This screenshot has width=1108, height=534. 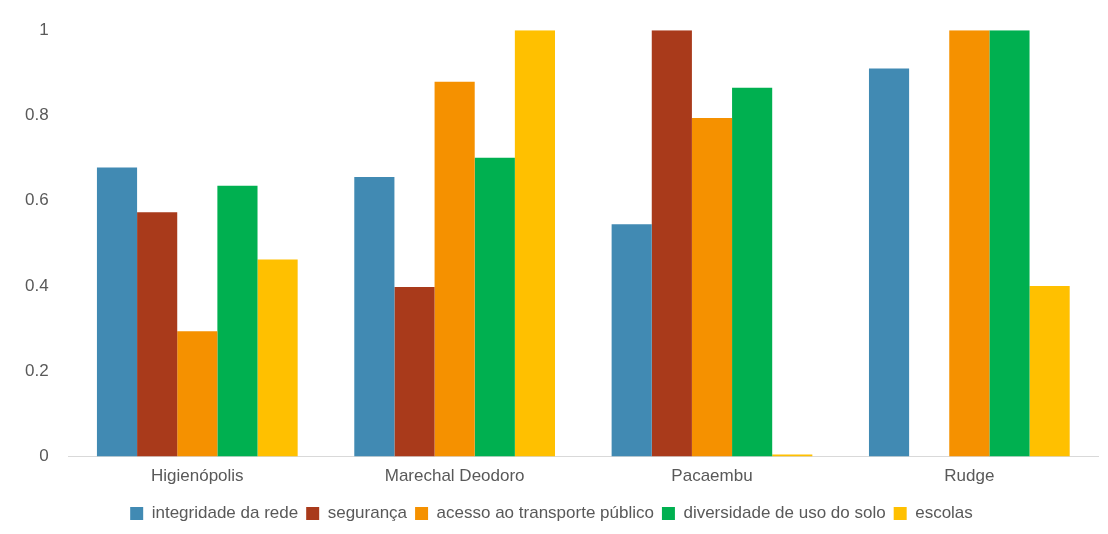 I want to click on legend-label: escolas, so click(x=944, y=513).